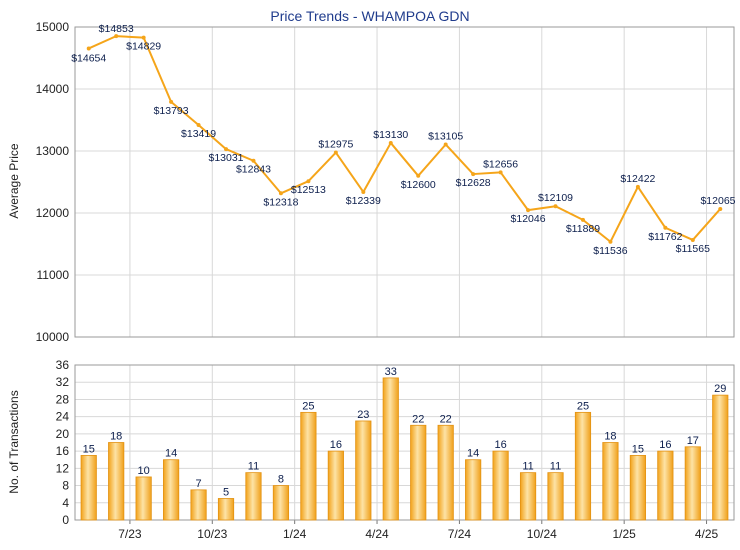 The width and height of the screenshot is (740, 550). I want to click on price-data-label: $11762, so click(665, 237).